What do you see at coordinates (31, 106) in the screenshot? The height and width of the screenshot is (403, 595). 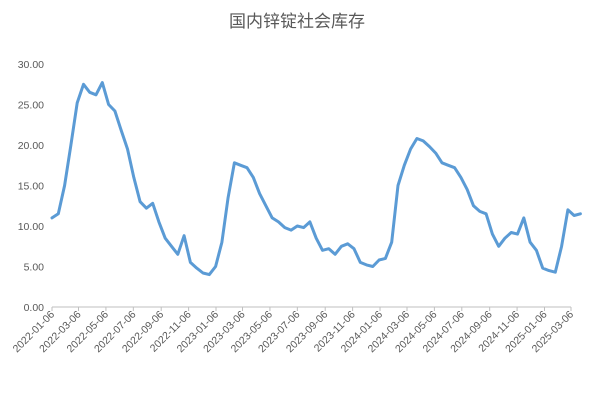 I see `y-tick-label: 25.00` at bounding box center [31, 106].